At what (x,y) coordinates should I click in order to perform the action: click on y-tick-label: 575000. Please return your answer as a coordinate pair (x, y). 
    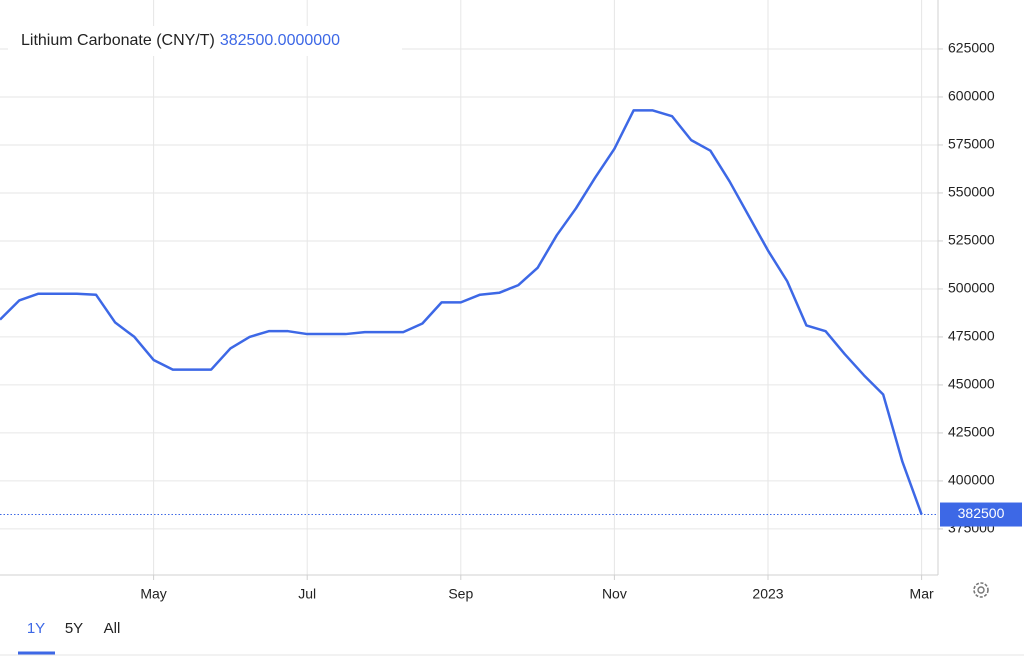
    Looking at the image, I should click on (971, 144).